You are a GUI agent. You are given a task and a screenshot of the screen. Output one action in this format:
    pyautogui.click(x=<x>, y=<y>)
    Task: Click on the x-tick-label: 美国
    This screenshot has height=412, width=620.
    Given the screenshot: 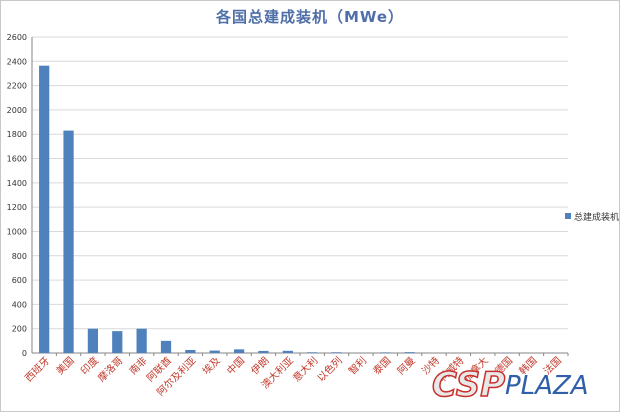 What is the action you would take?
    pyautogui.click(x=64, y=365)
    